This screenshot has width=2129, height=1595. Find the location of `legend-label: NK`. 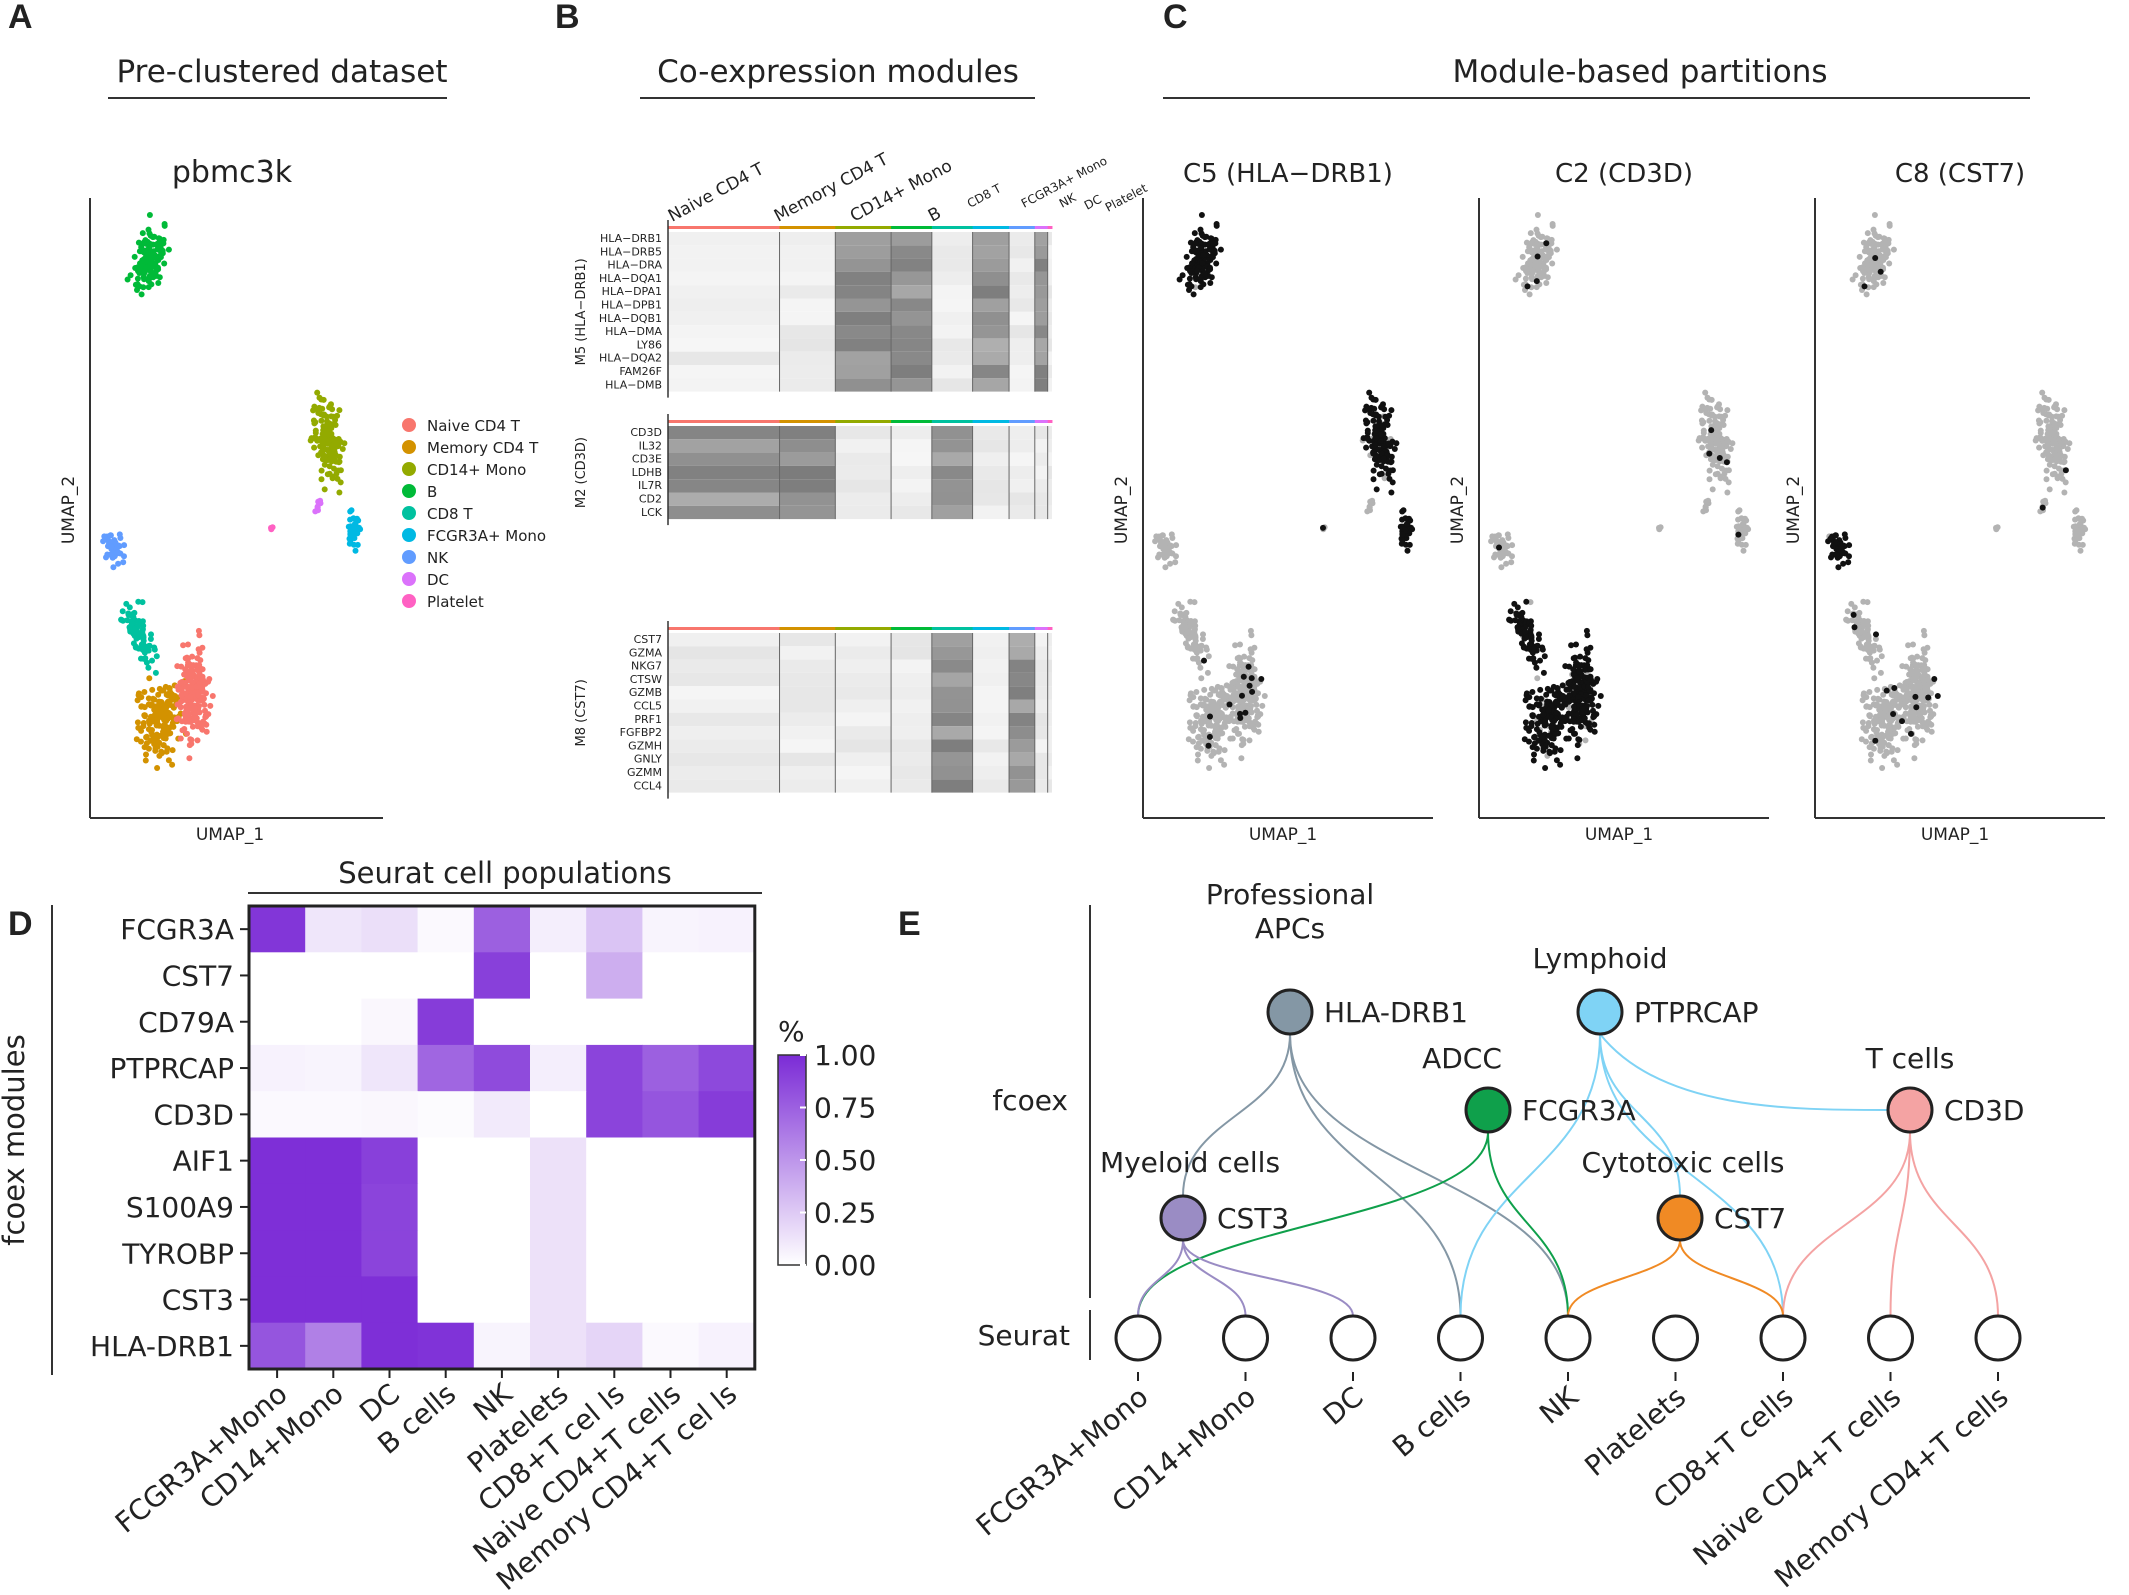

legend-label: NK is located at coordinates (438, 558).